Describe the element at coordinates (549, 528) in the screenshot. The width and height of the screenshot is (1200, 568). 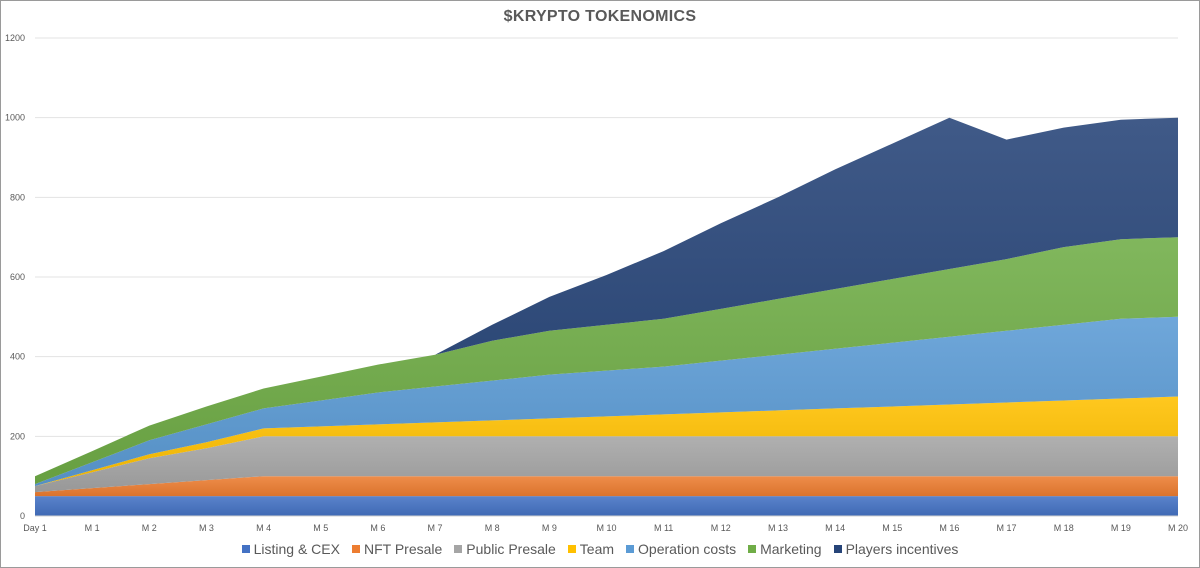
I see `x-tick-label: M 9` at that location.